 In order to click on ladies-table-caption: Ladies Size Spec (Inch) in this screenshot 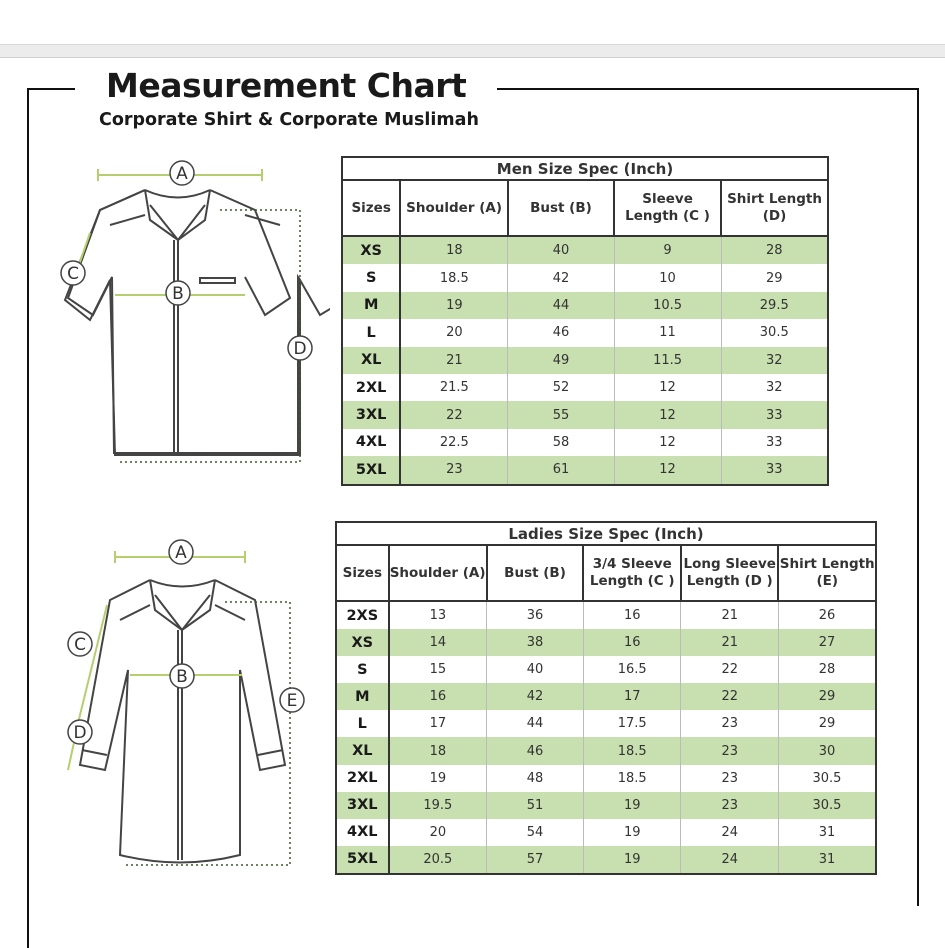, I will do `click(606, 534)`.